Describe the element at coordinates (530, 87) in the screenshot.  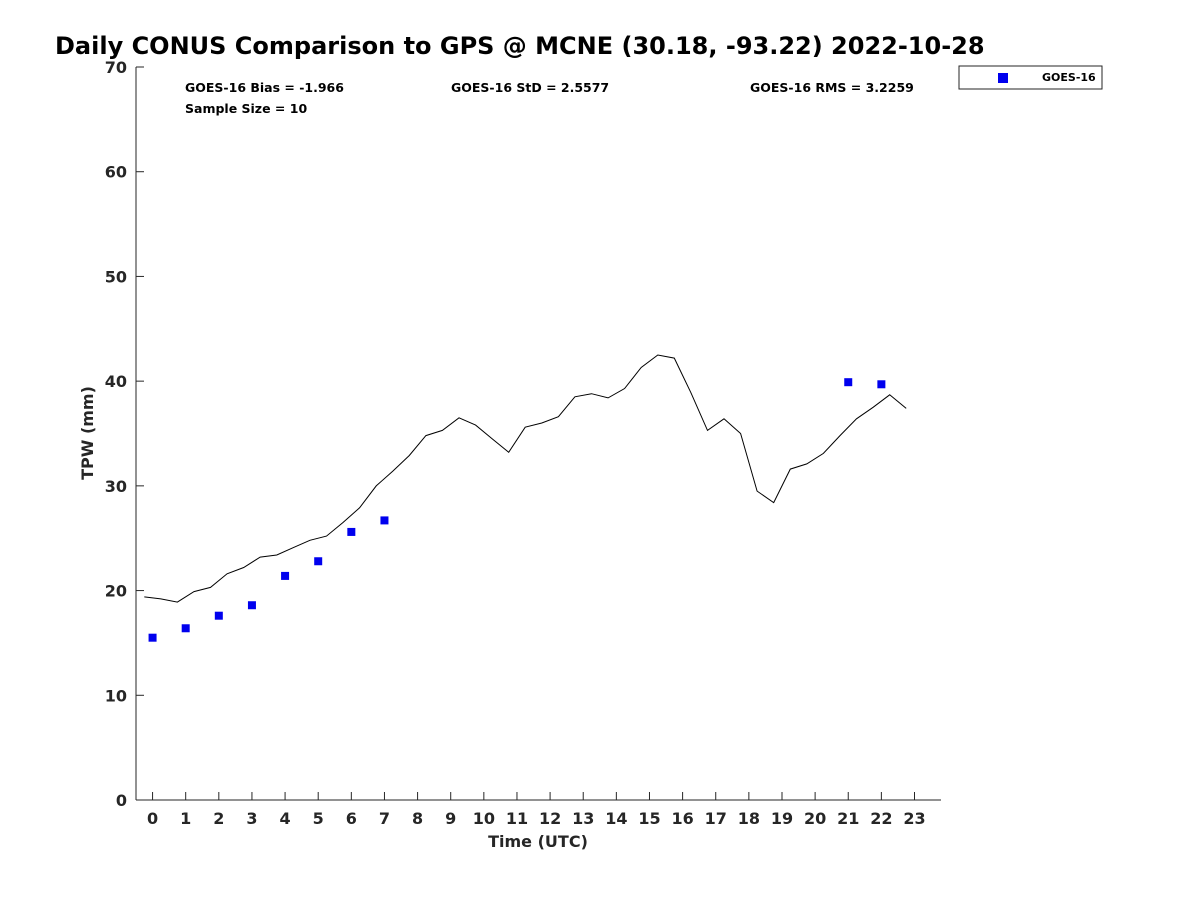
I see `std-stat: GOES-16 StD = 2.5577` at that location.